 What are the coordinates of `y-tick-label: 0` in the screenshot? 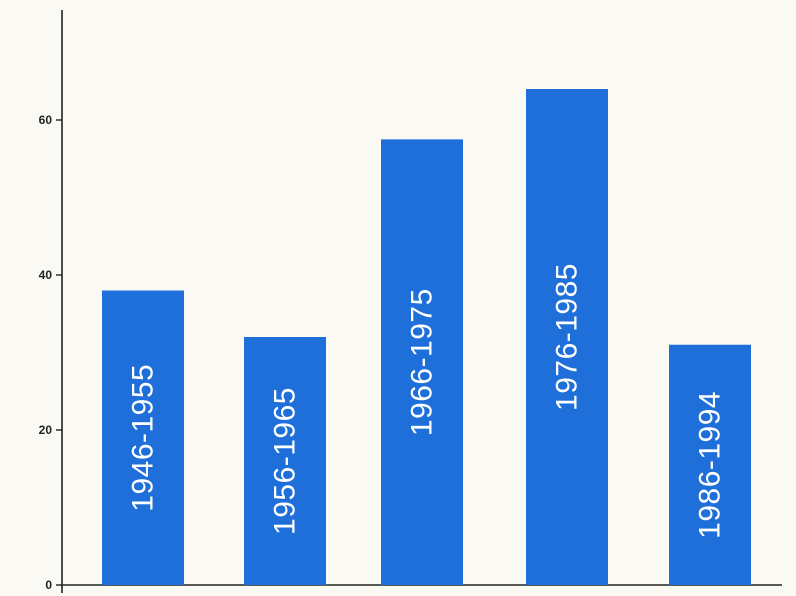 It's located at (48, 585).